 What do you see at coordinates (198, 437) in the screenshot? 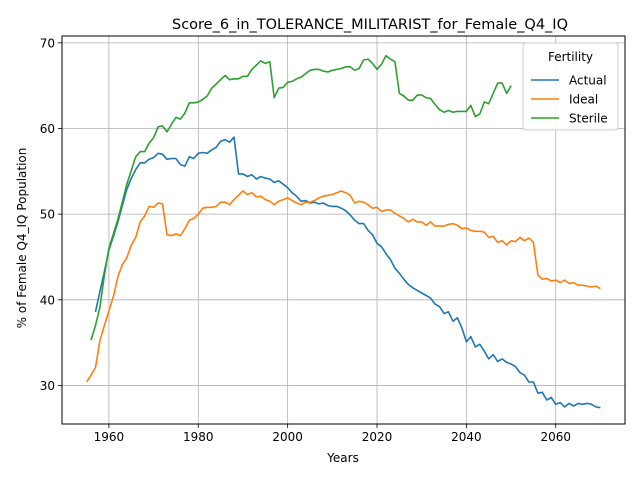
I see `x-tick-label: 1980` at bounding box center [198, 437].